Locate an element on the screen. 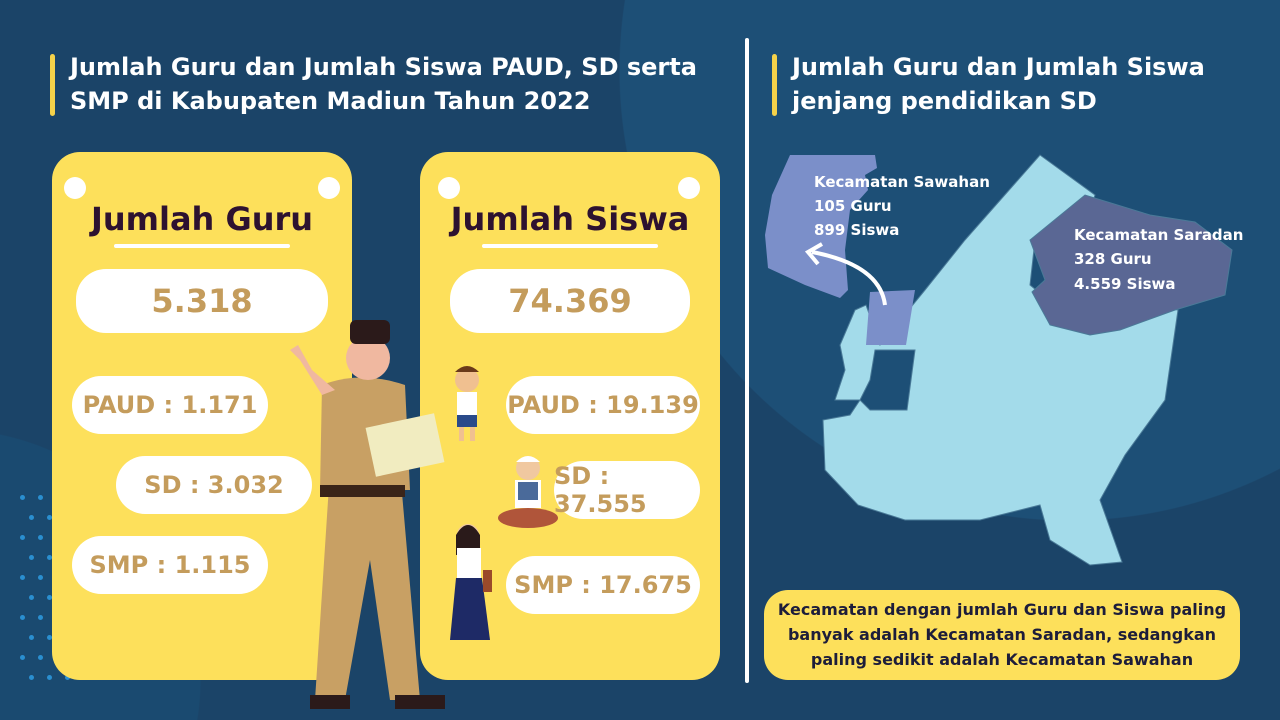  map-region-sawahan is located at coordinates (821, 226).